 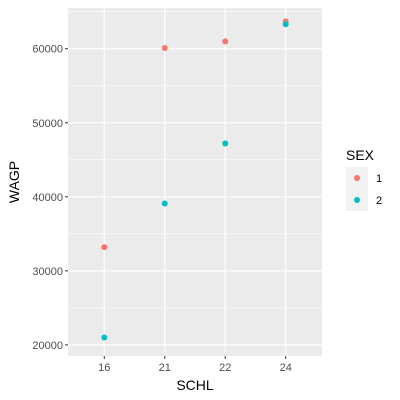 What do you see at coordinates (47, 50) in the screenshot?
I see `y-tick-label: 60000` at bounding box center [47, 50].